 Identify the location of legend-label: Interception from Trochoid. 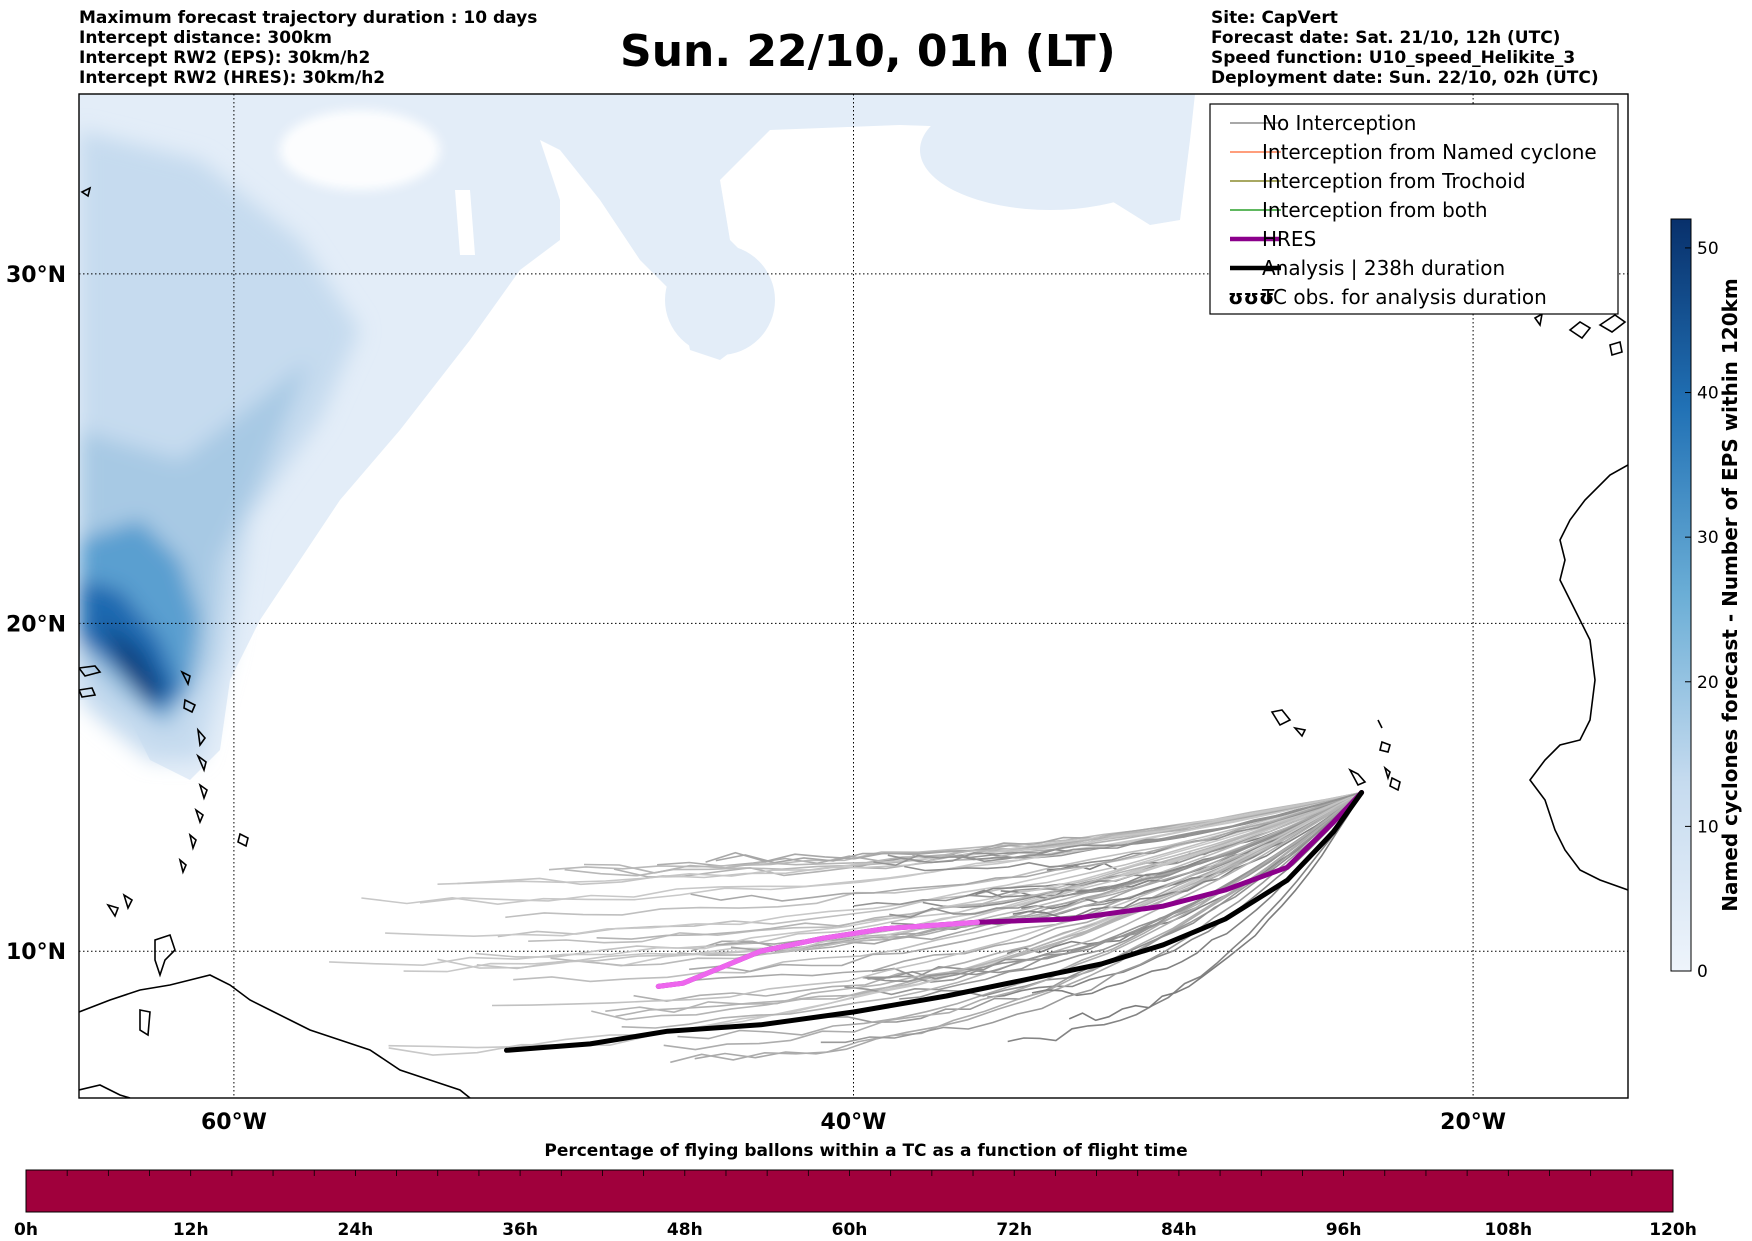
(1394, 181).